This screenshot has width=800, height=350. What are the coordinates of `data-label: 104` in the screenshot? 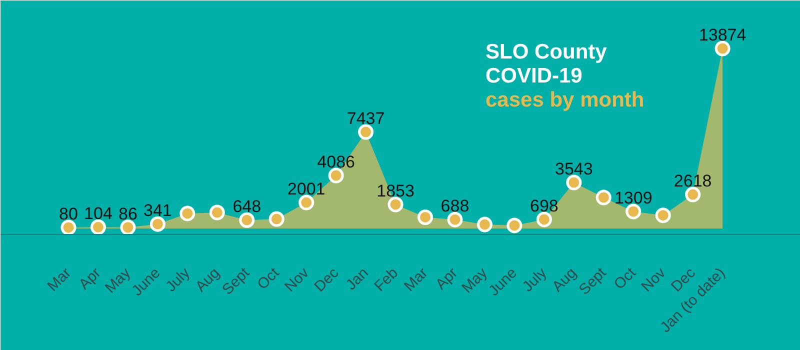 It's located at (98, 214).